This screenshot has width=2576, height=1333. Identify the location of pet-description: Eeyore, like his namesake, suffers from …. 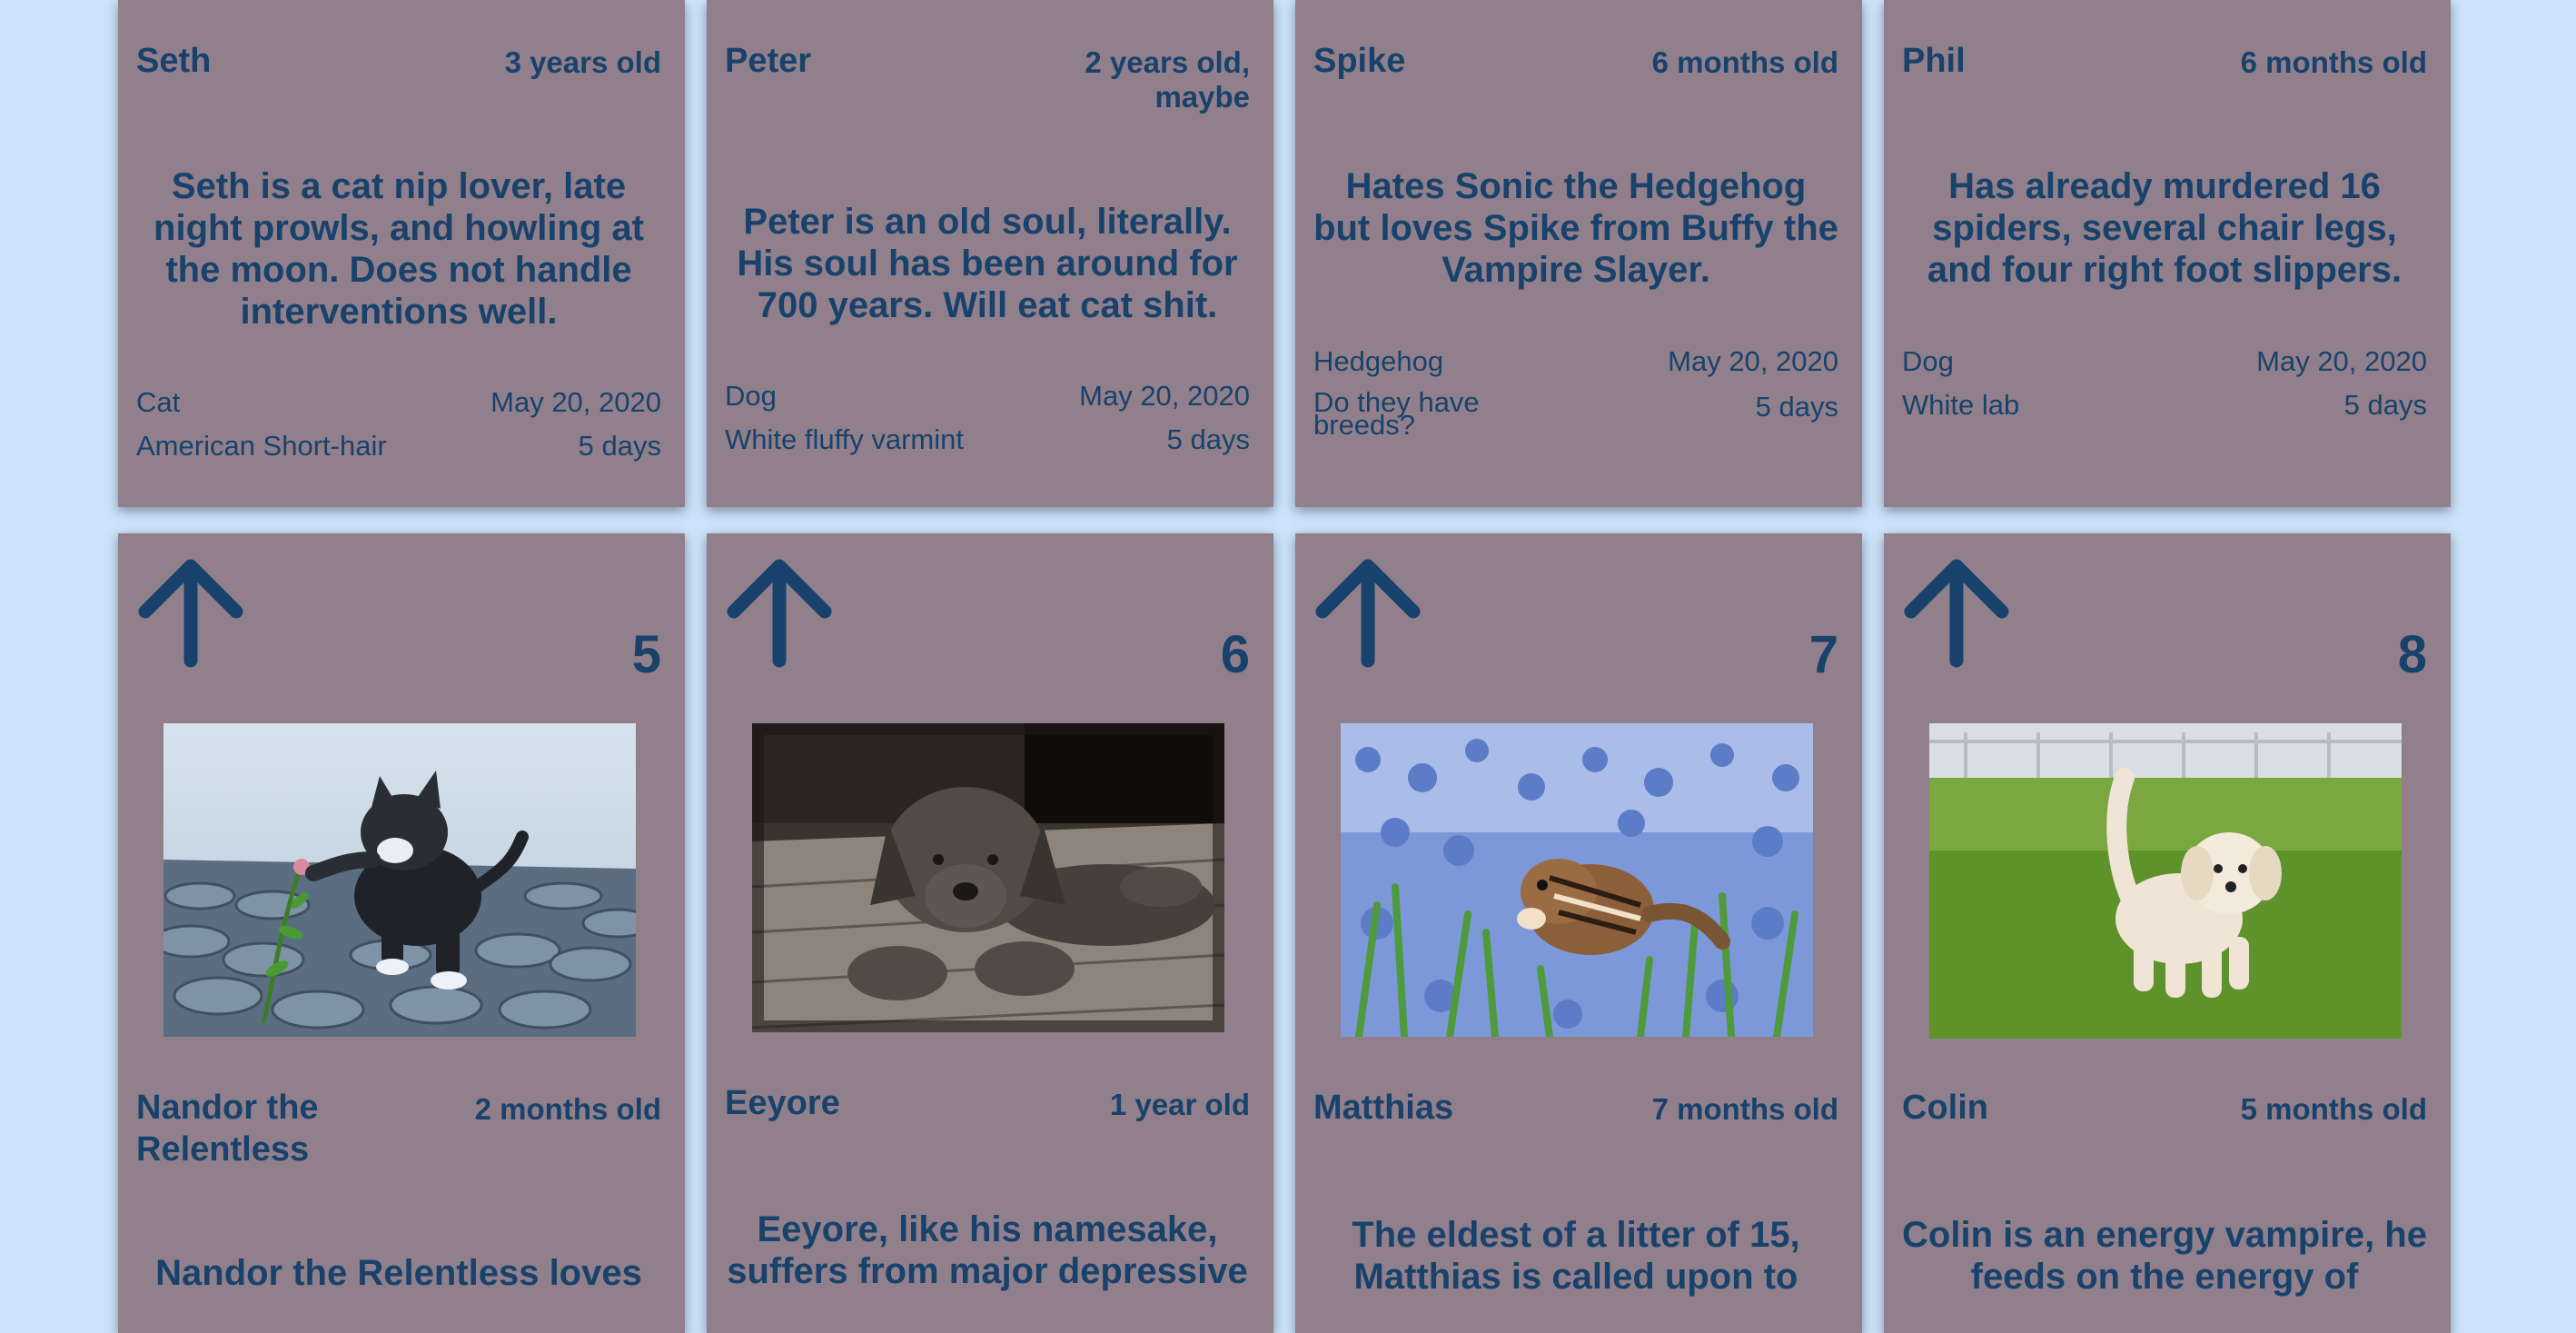
(987, 1250).